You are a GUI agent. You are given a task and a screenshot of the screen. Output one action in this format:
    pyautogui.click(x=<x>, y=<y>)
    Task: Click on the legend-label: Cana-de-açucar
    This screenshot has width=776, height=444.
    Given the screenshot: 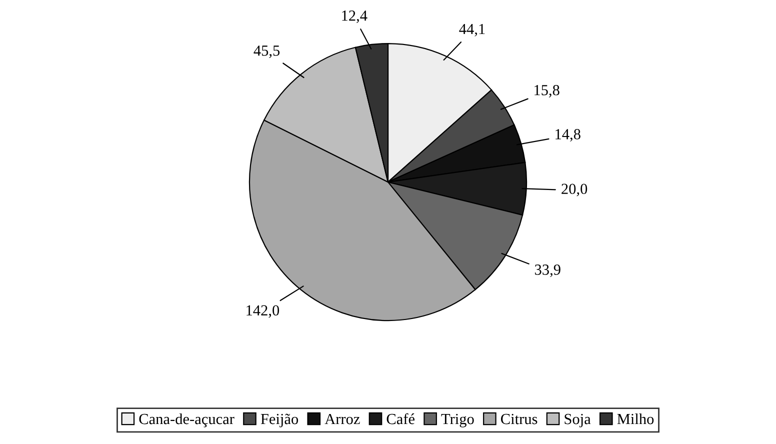 What is the action you would take?
    pyautogui.click(x=186, y=420)
    